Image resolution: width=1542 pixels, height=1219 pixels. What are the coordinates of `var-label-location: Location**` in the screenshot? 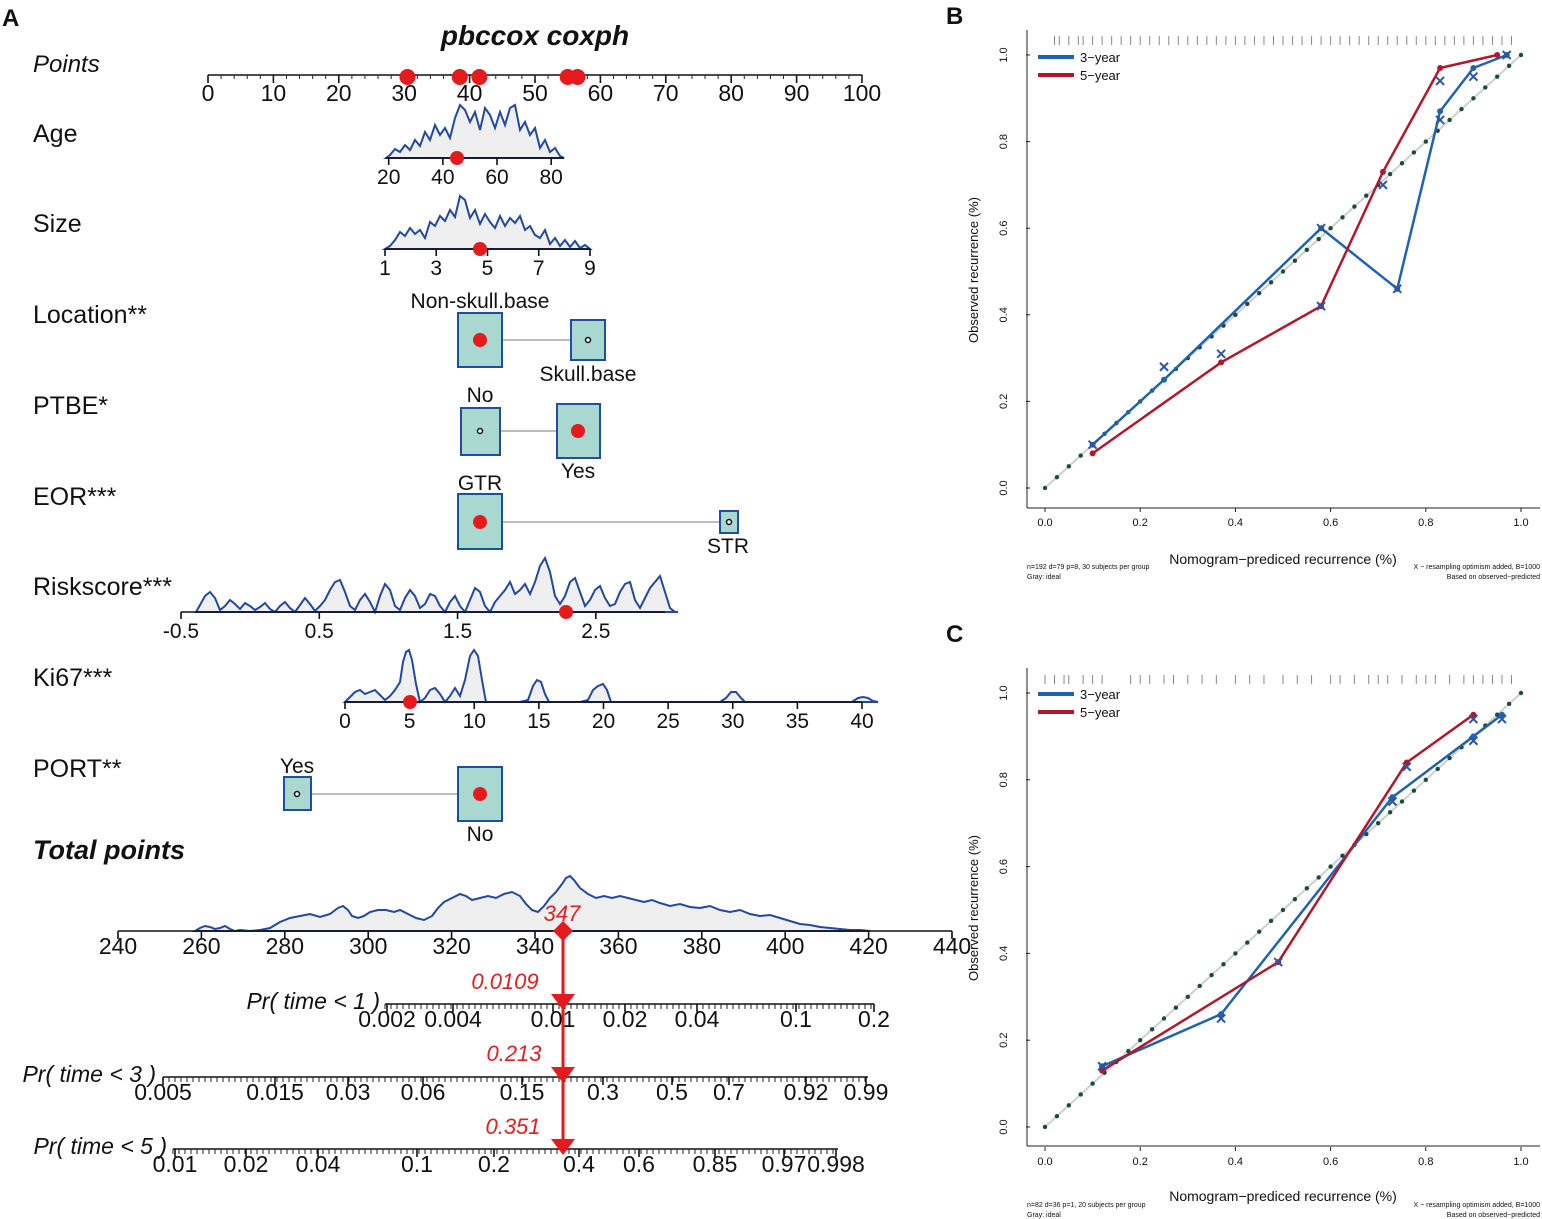 It's located at (90, 315).